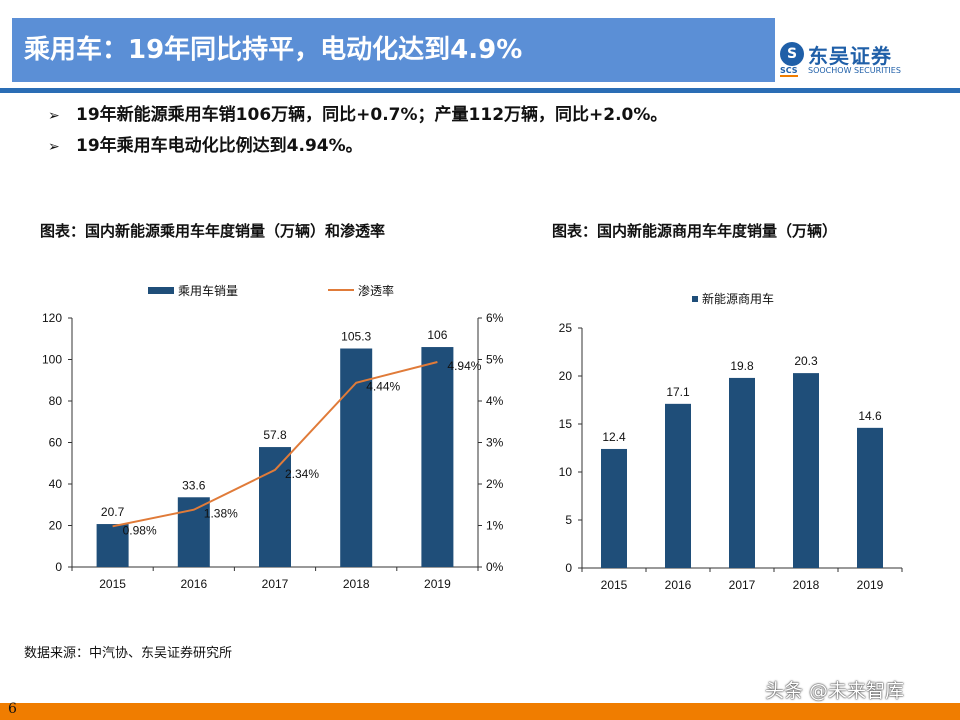  What do you see at coordinates (221, 514) in the screenshot?
I see `line-value-label: 1.38%` at bounding box center [221, 514].